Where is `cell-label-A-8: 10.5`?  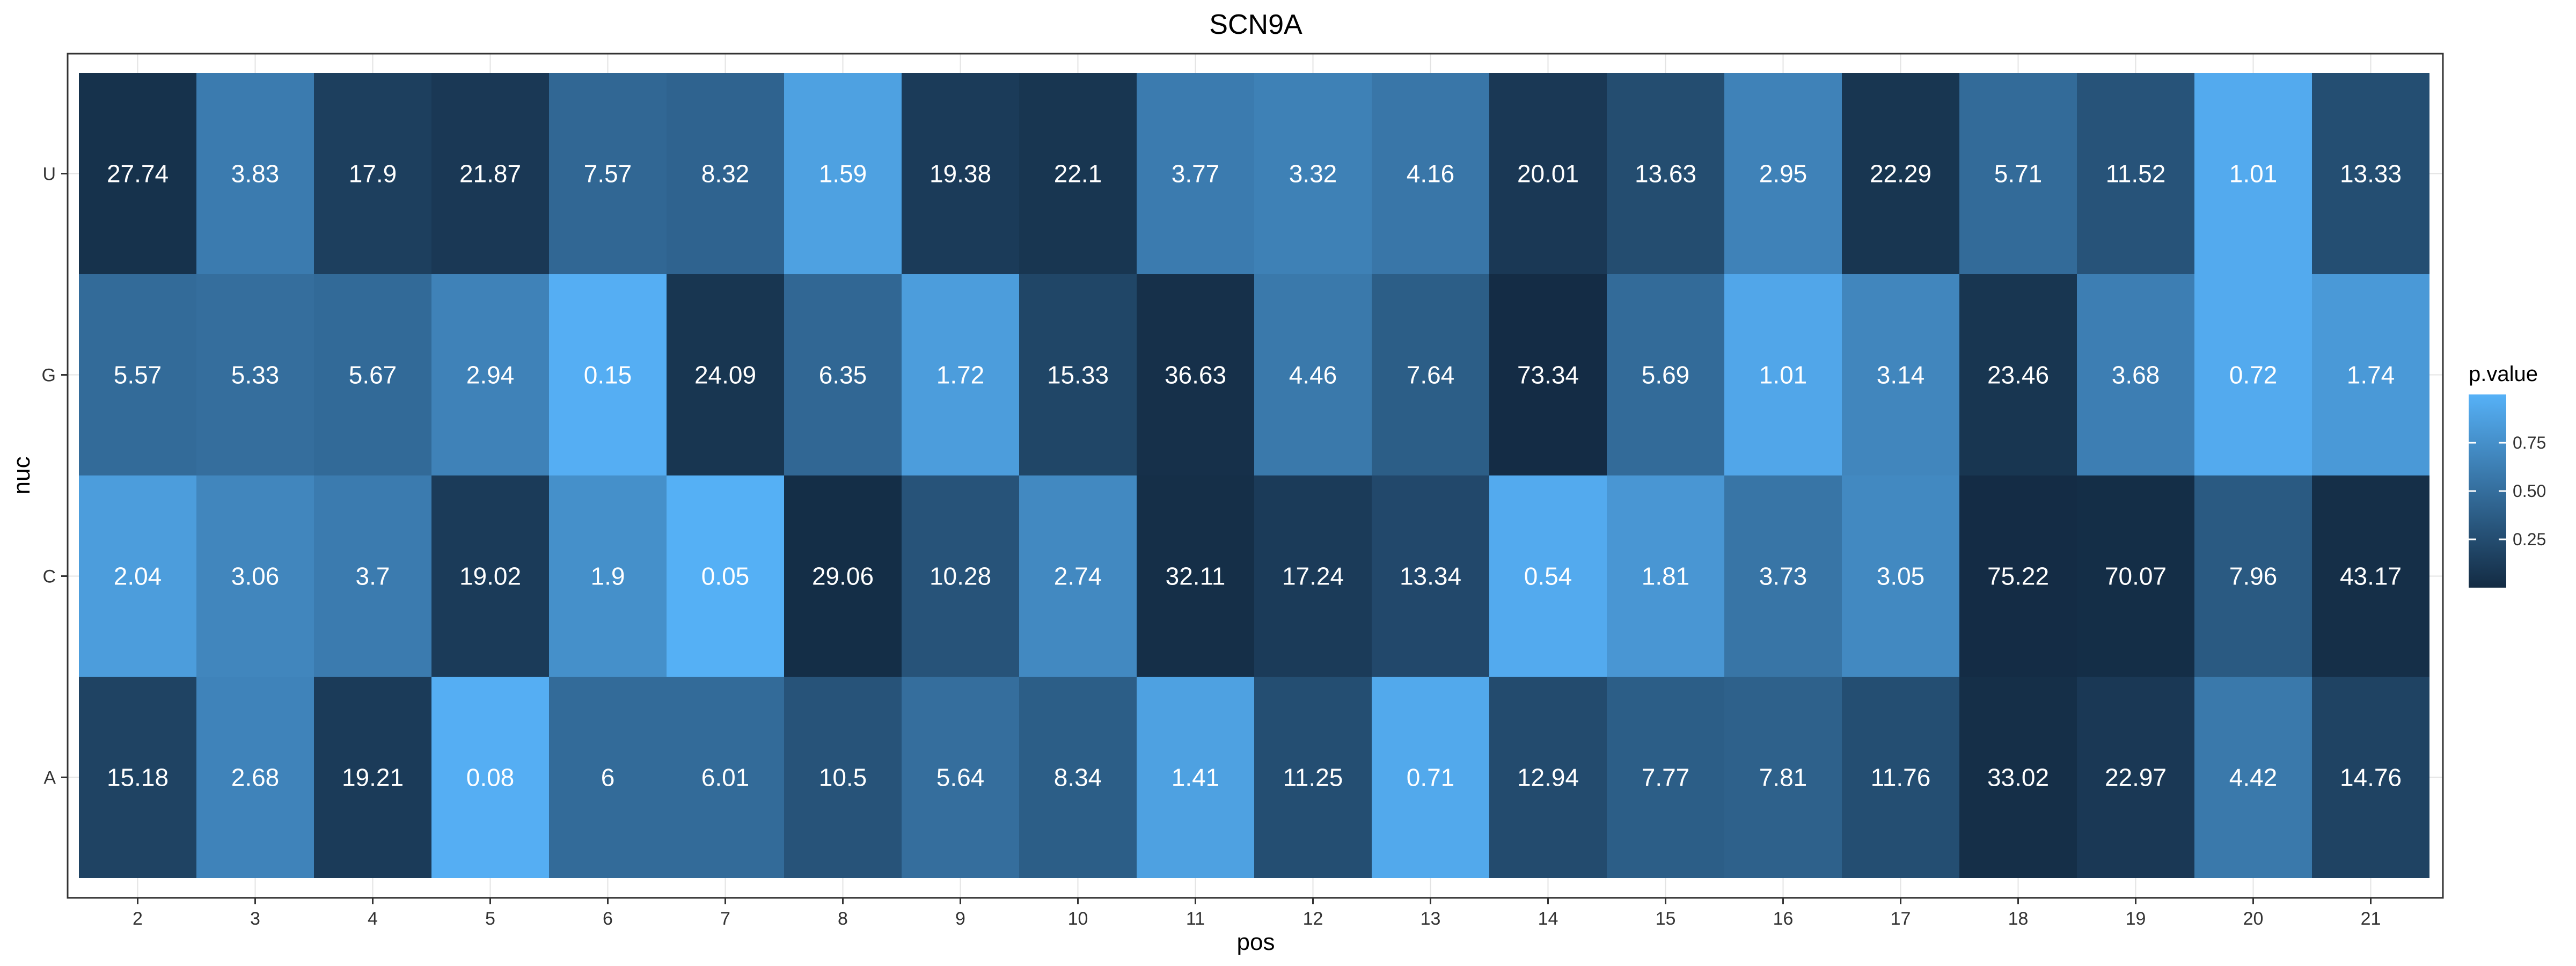 cell-label-A-8: 10.5 is located at coordinates (843, 778).